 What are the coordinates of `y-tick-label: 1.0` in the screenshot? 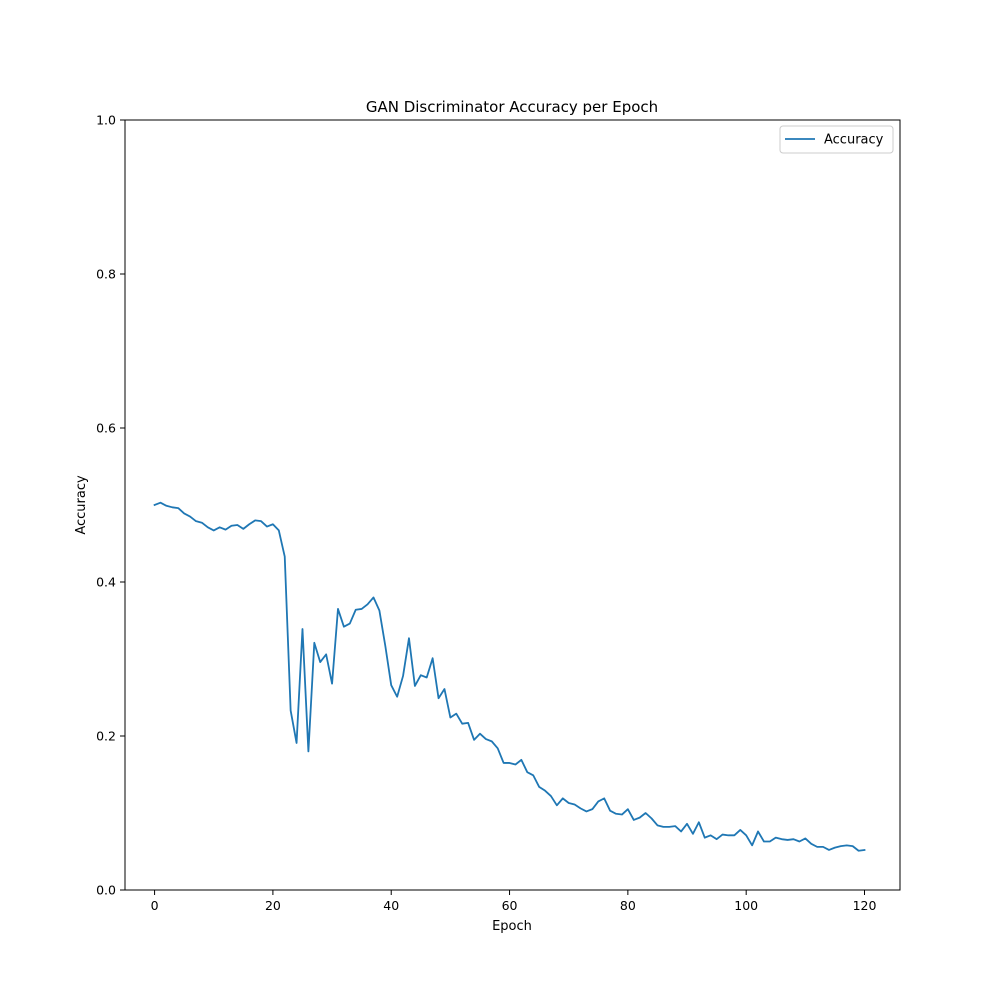 It's located at (106, 120).